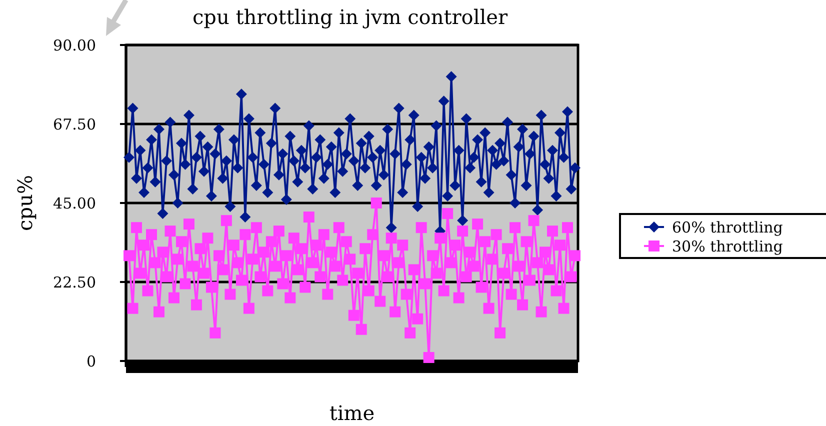  I want to click on y-tick-label: 90.00, so click(74, 45).